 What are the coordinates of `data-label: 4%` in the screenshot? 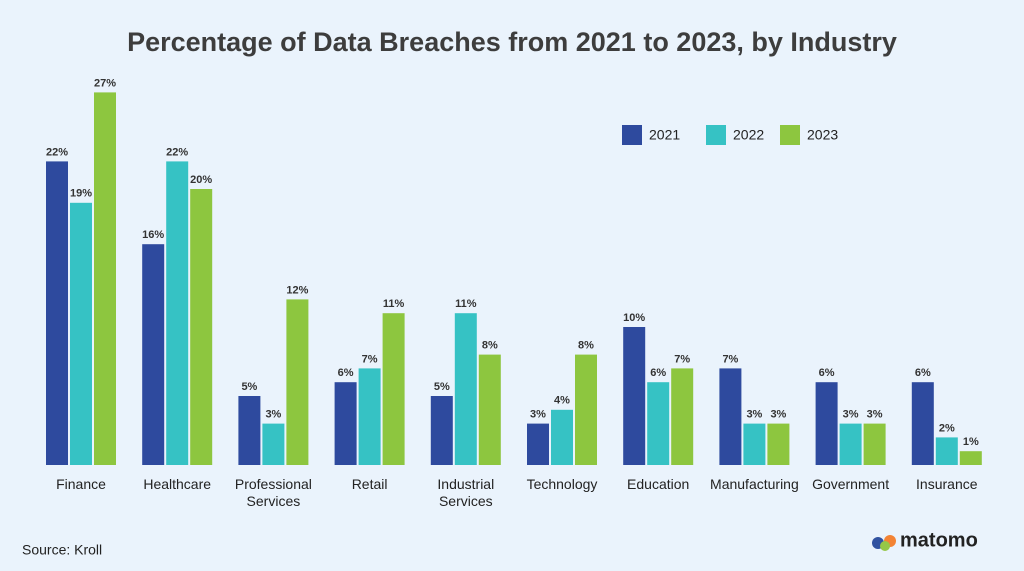 It's located at (562, 401).